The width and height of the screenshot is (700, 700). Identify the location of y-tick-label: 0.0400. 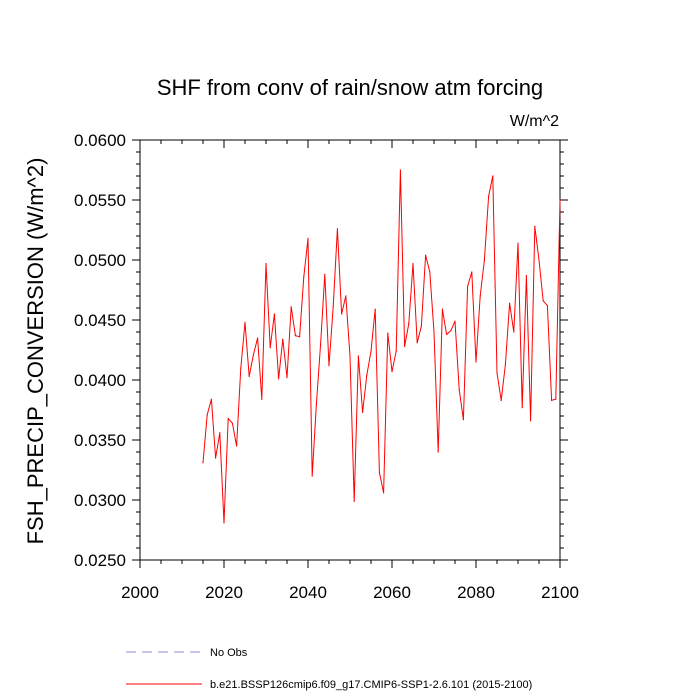
(100, 380).